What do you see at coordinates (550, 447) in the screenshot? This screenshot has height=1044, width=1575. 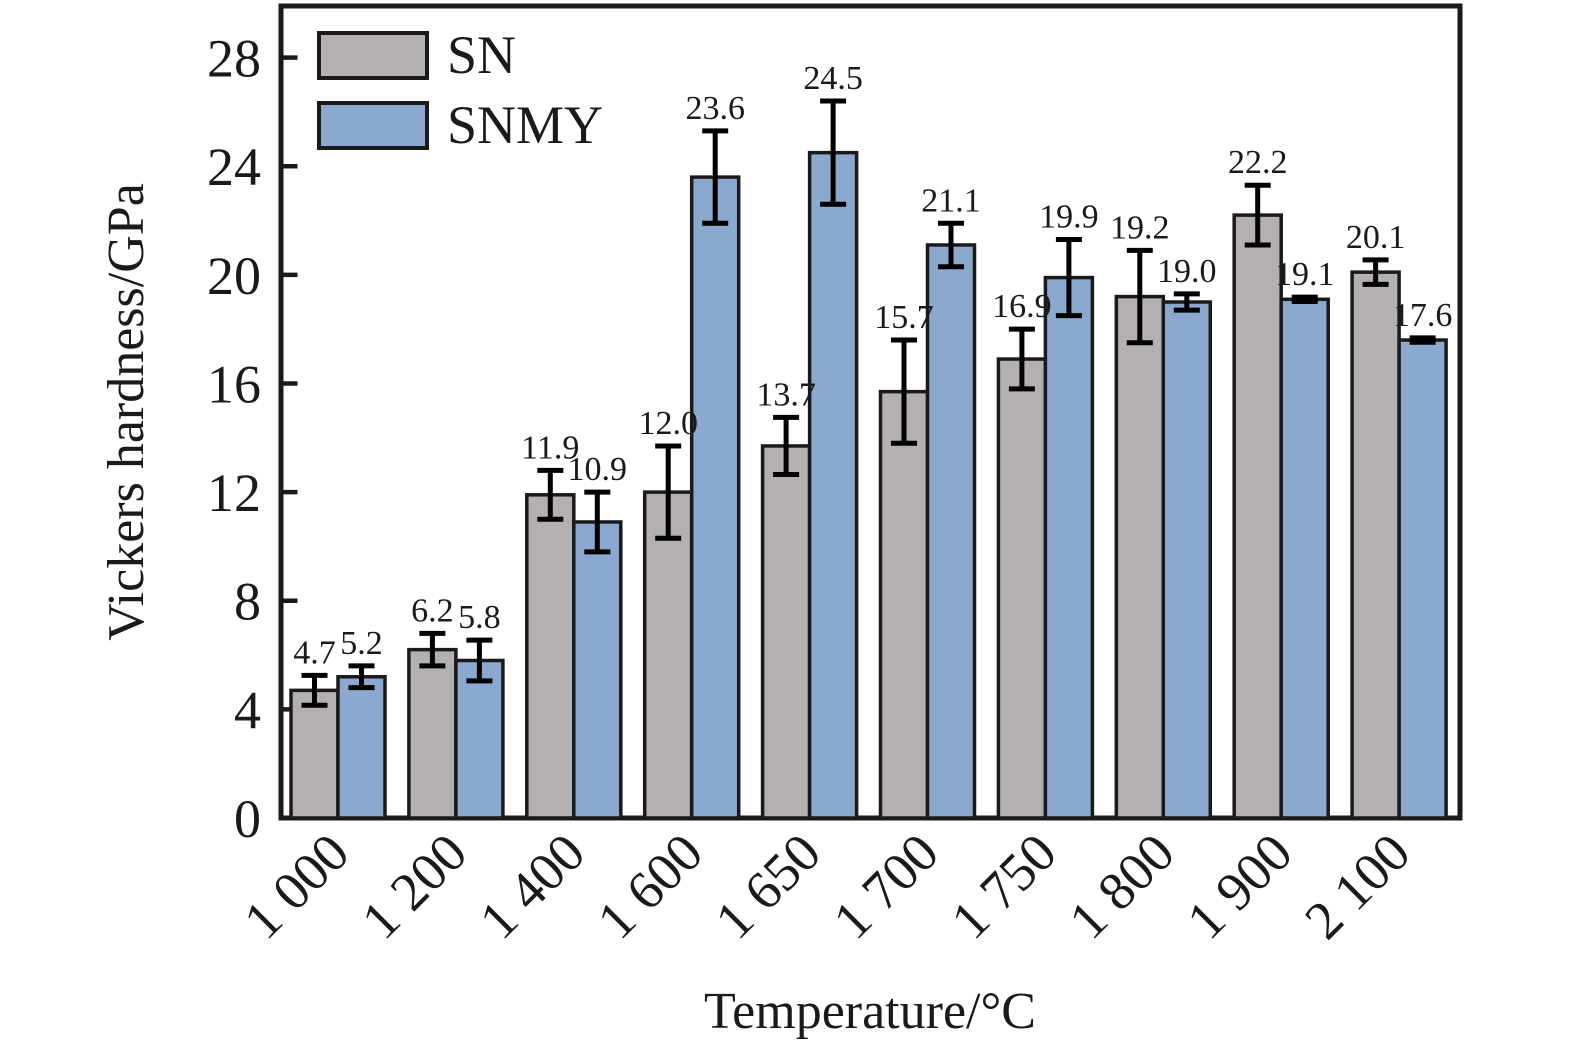 I see `value-label-sn-1400: 11.9` at bounding box center [550, 447].